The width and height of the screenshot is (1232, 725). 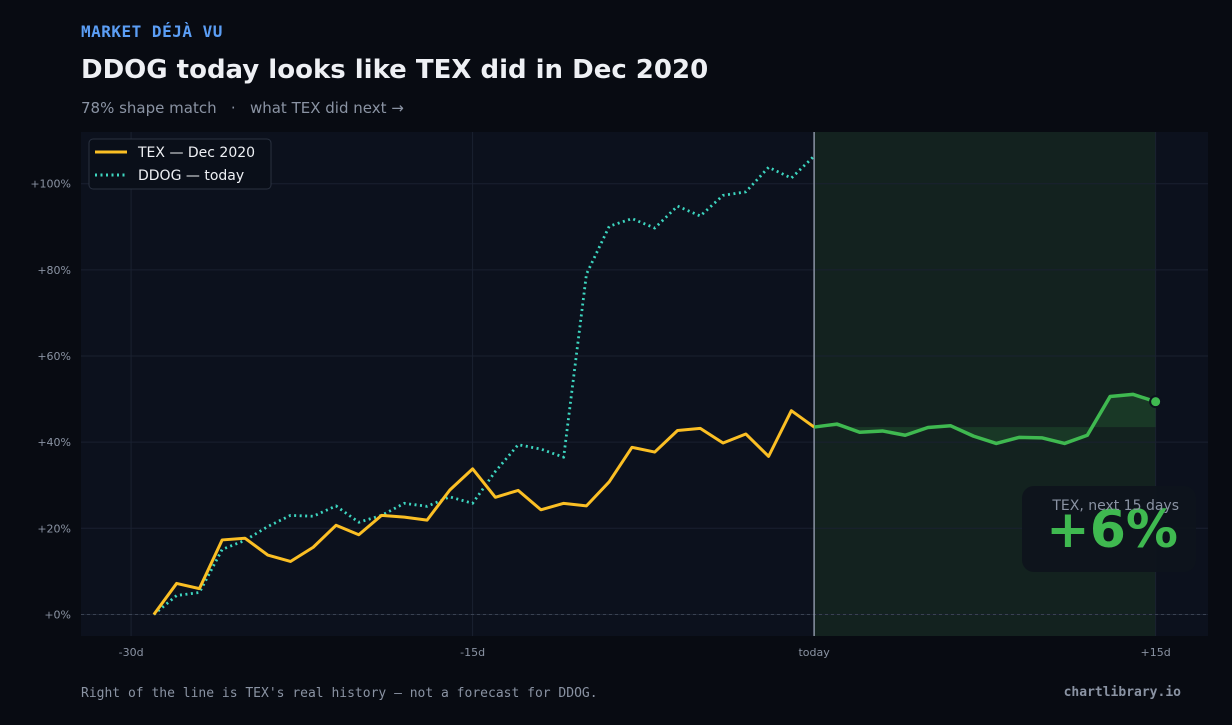 I want to click on y-axis: +0% +20% +40% +60% +80% +100%, so click(x=50, y=400).